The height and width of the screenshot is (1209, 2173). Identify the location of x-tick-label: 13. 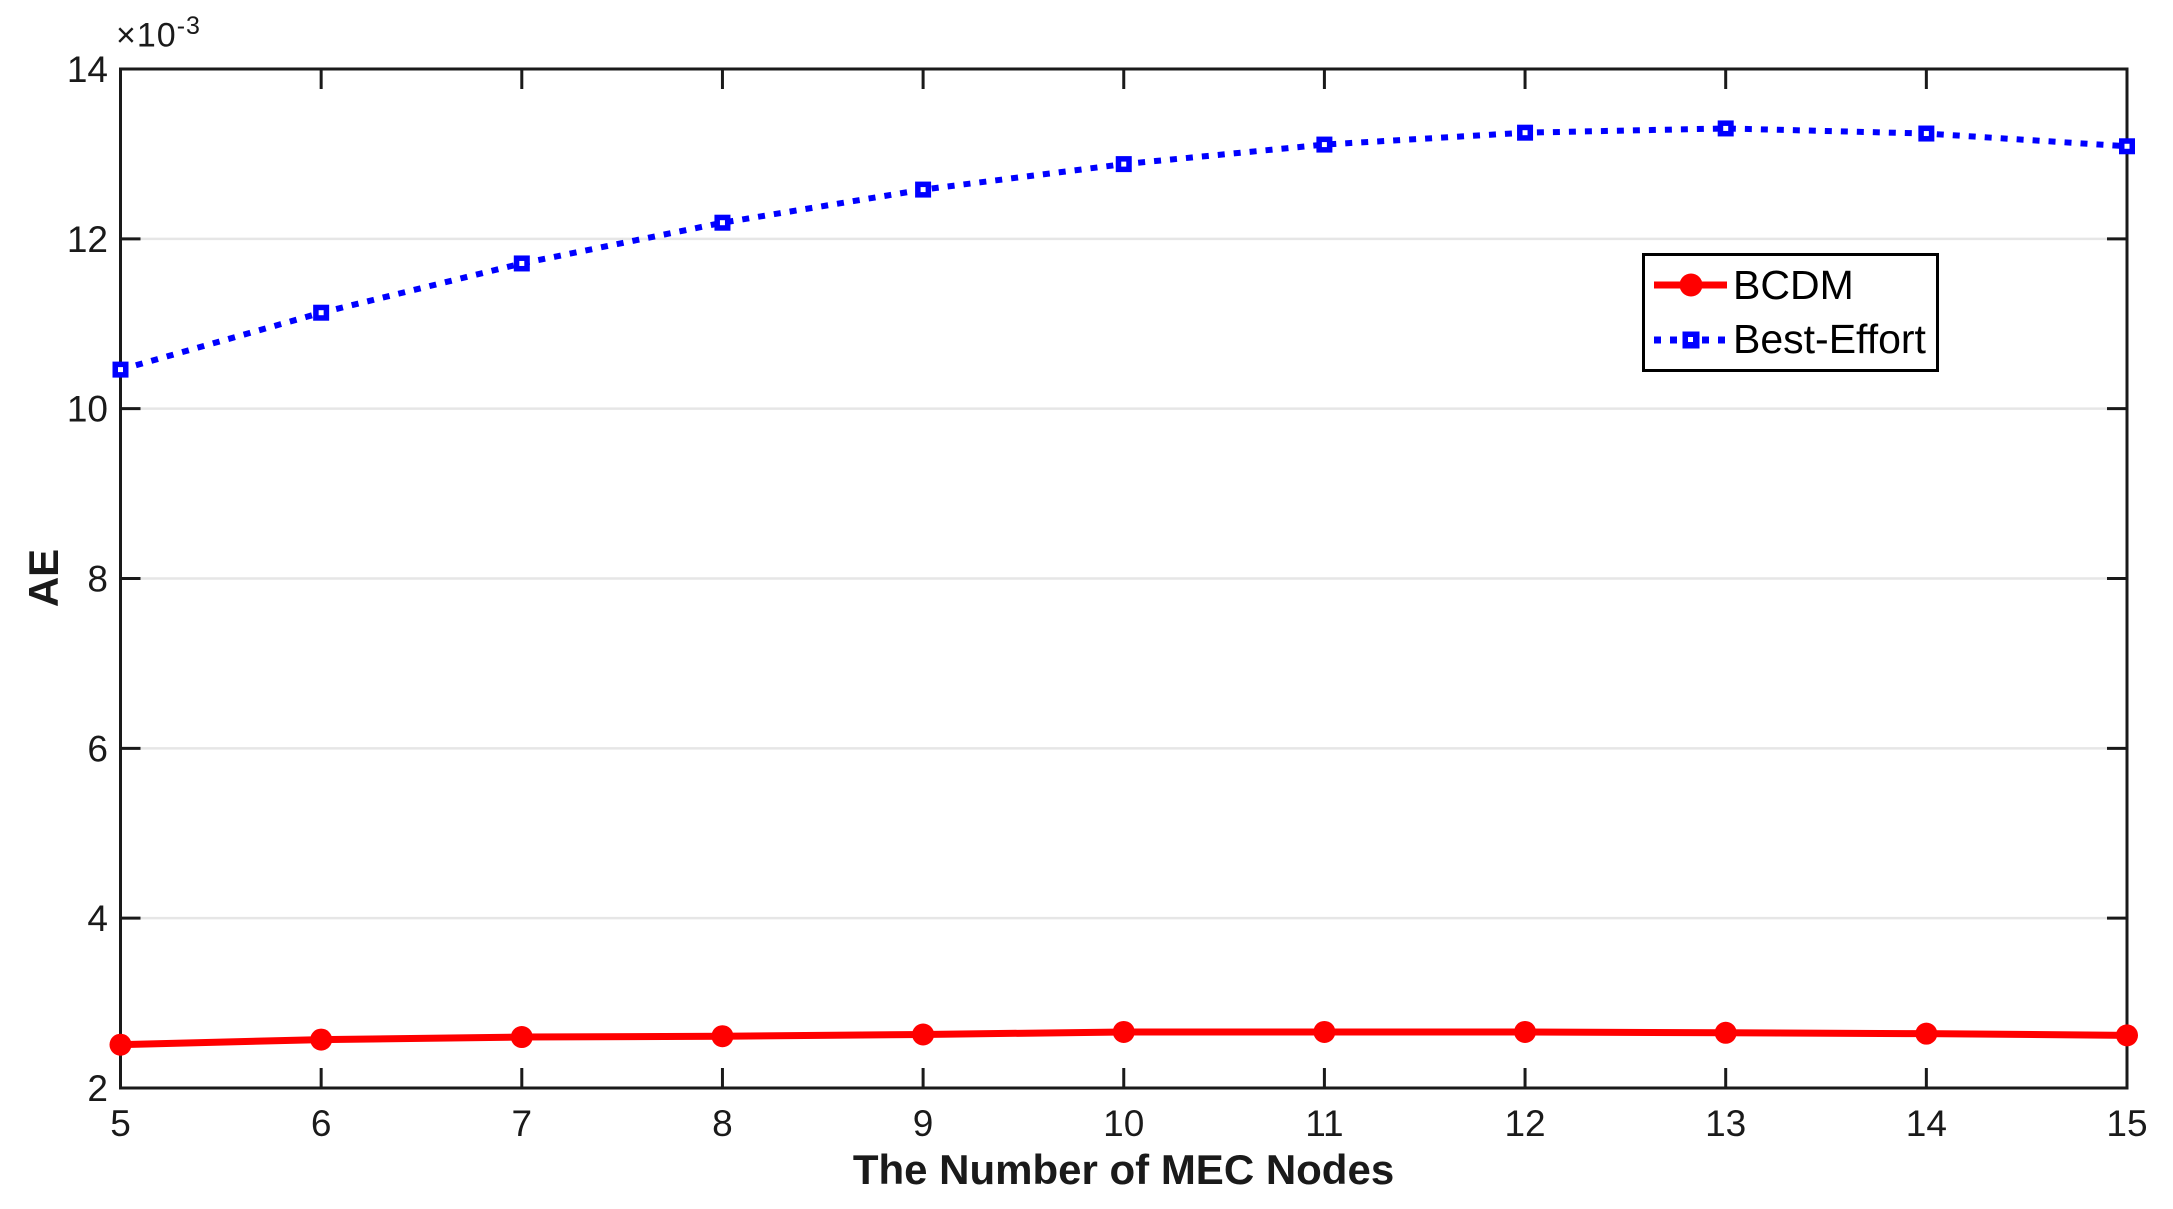
(1725, 1123).